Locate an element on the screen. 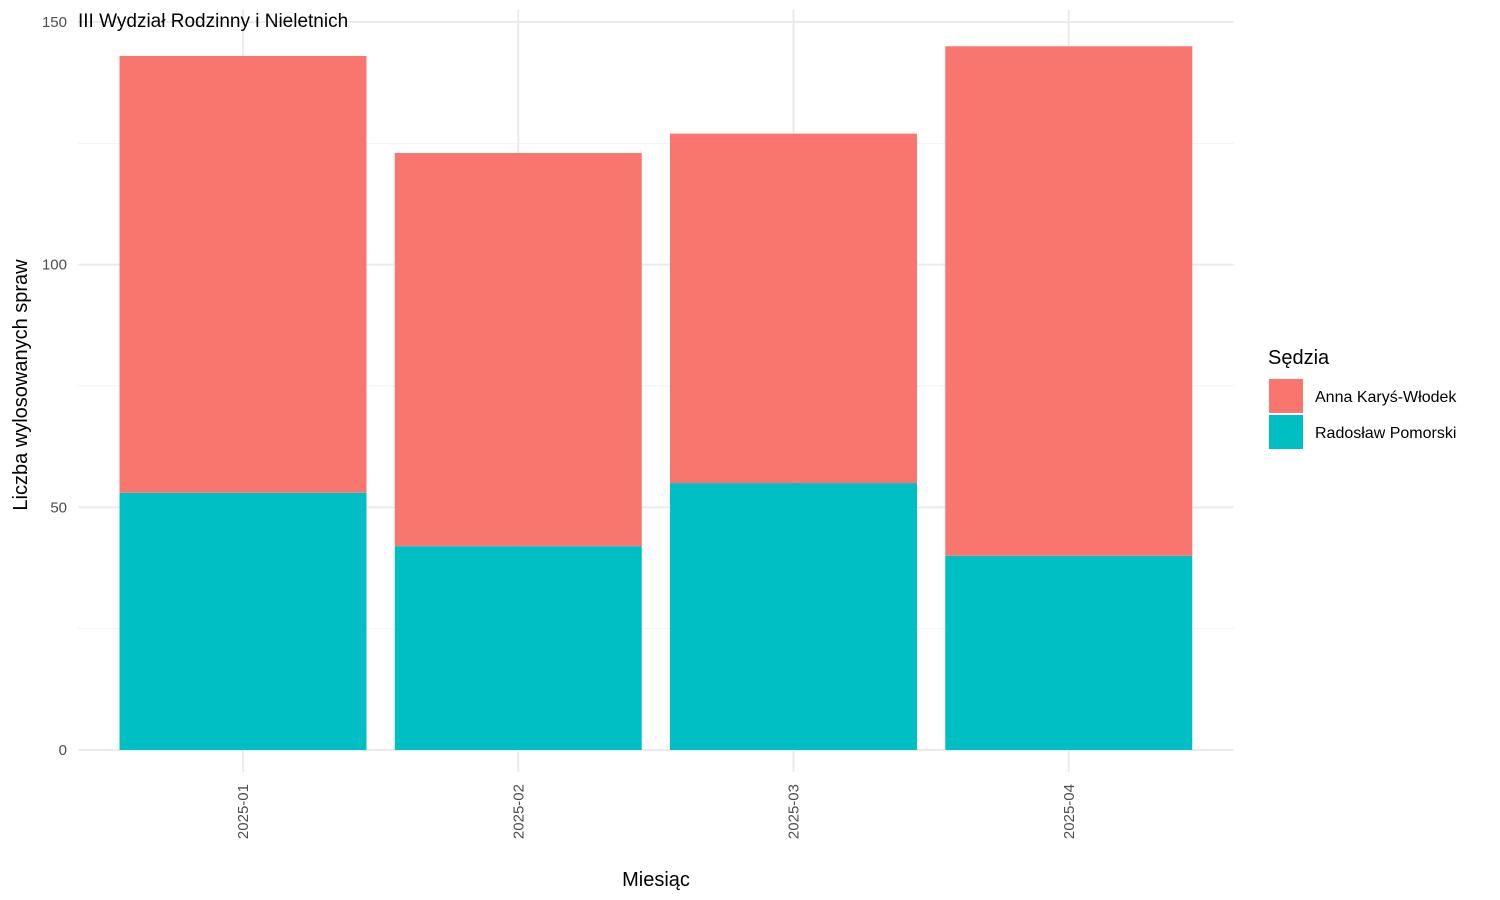 The width and height of the screenshot is (1500, 900). x-tick-label: 2025-02 is located at coordinates (518, 811).